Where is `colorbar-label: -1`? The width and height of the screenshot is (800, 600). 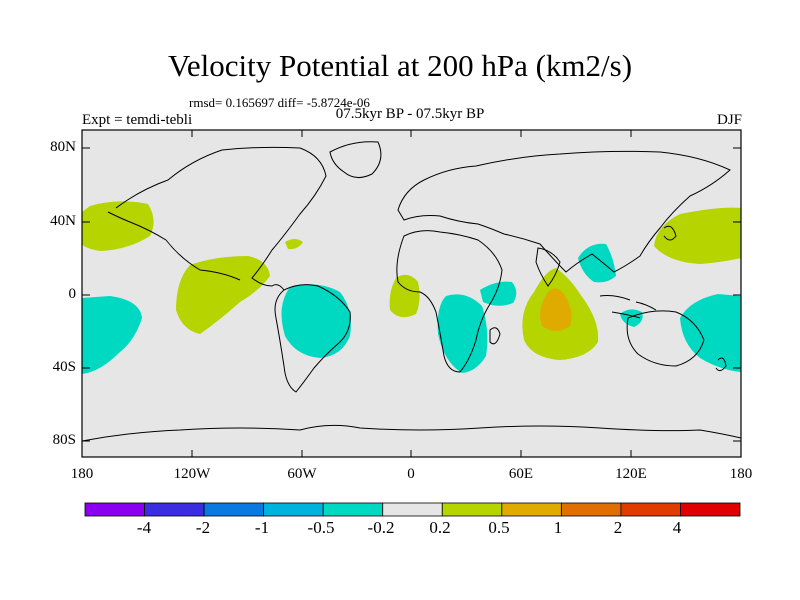 colorbar-label: -1 is located at coordinates (262, 527).